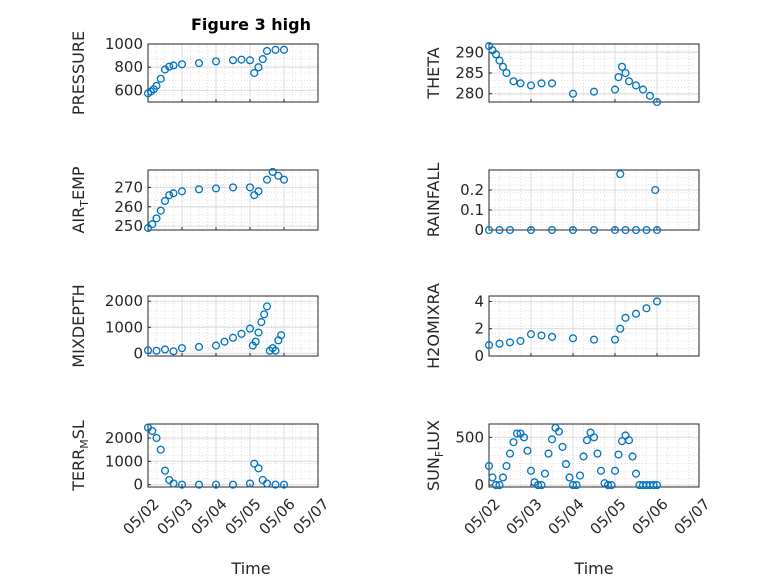 The width and height of the screenshot is (778, 583). What do you see at coordinates (562, 326) in the screenshot?
I see `subplot-6: 0 2 4 H2OMIXRA` at bounding box center [562, 326].